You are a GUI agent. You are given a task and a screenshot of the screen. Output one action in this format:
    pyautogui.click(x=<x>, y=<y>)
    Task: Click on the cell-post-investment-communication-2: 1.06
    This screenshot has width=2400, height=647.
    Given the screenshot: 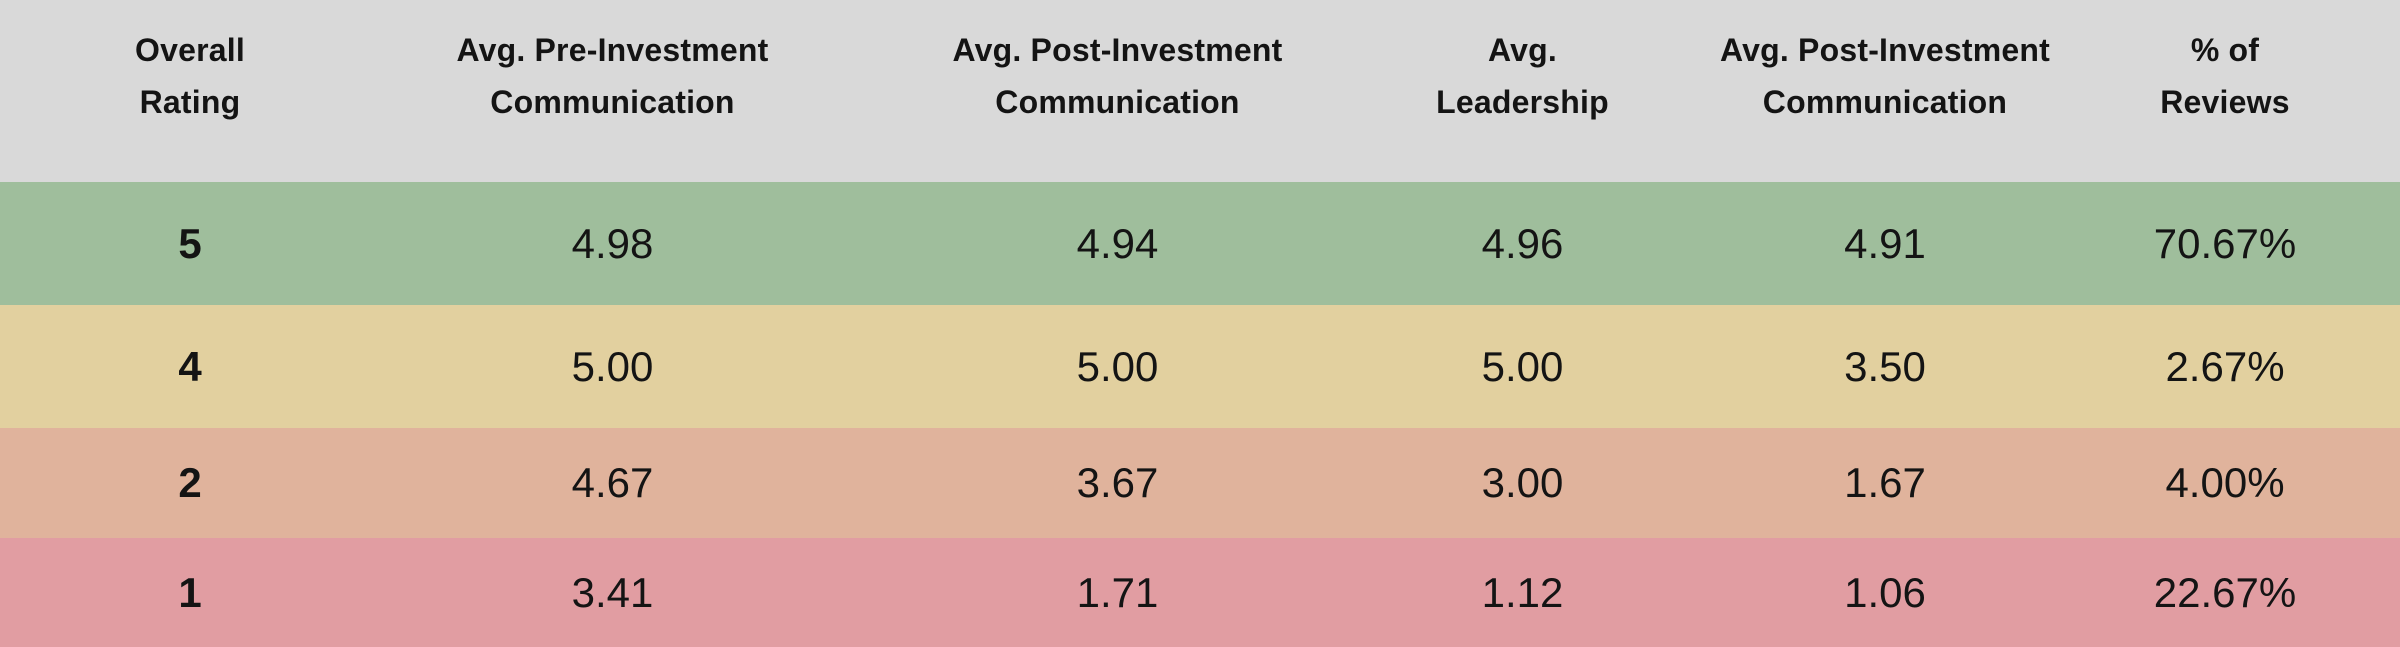 What is the action you would take?
    pyautogui.click(x=1885, y=592)
    